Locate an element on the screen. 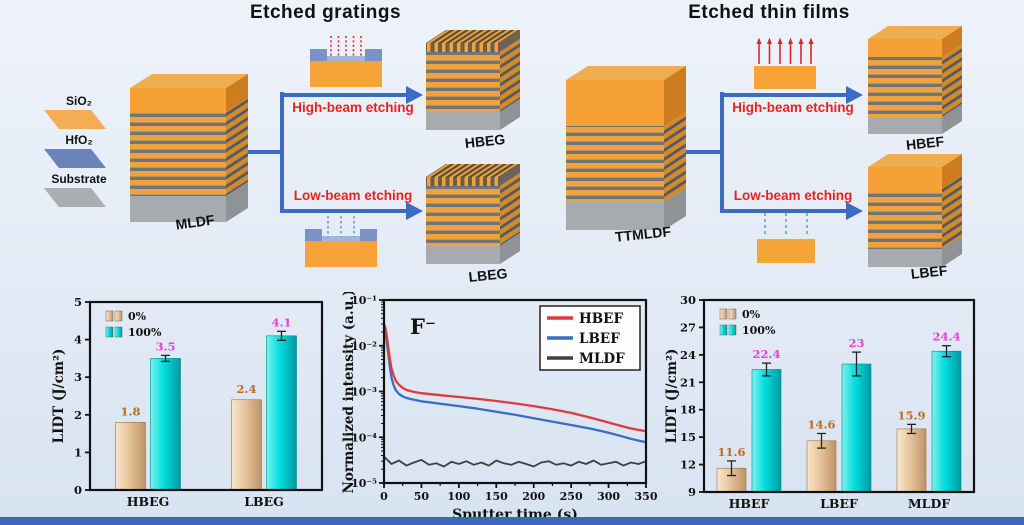  svg-text: 27 is located at coordinates (688, 327).